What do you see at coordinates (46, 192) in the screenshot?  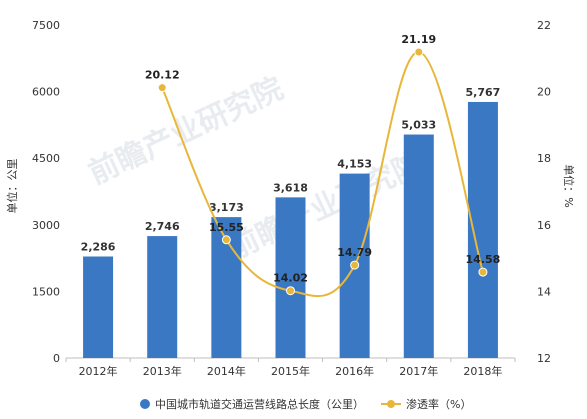 I see `left-axis-ticks: 0 1500 3000 4500 6000 7500` at bounding box center [46, 192].